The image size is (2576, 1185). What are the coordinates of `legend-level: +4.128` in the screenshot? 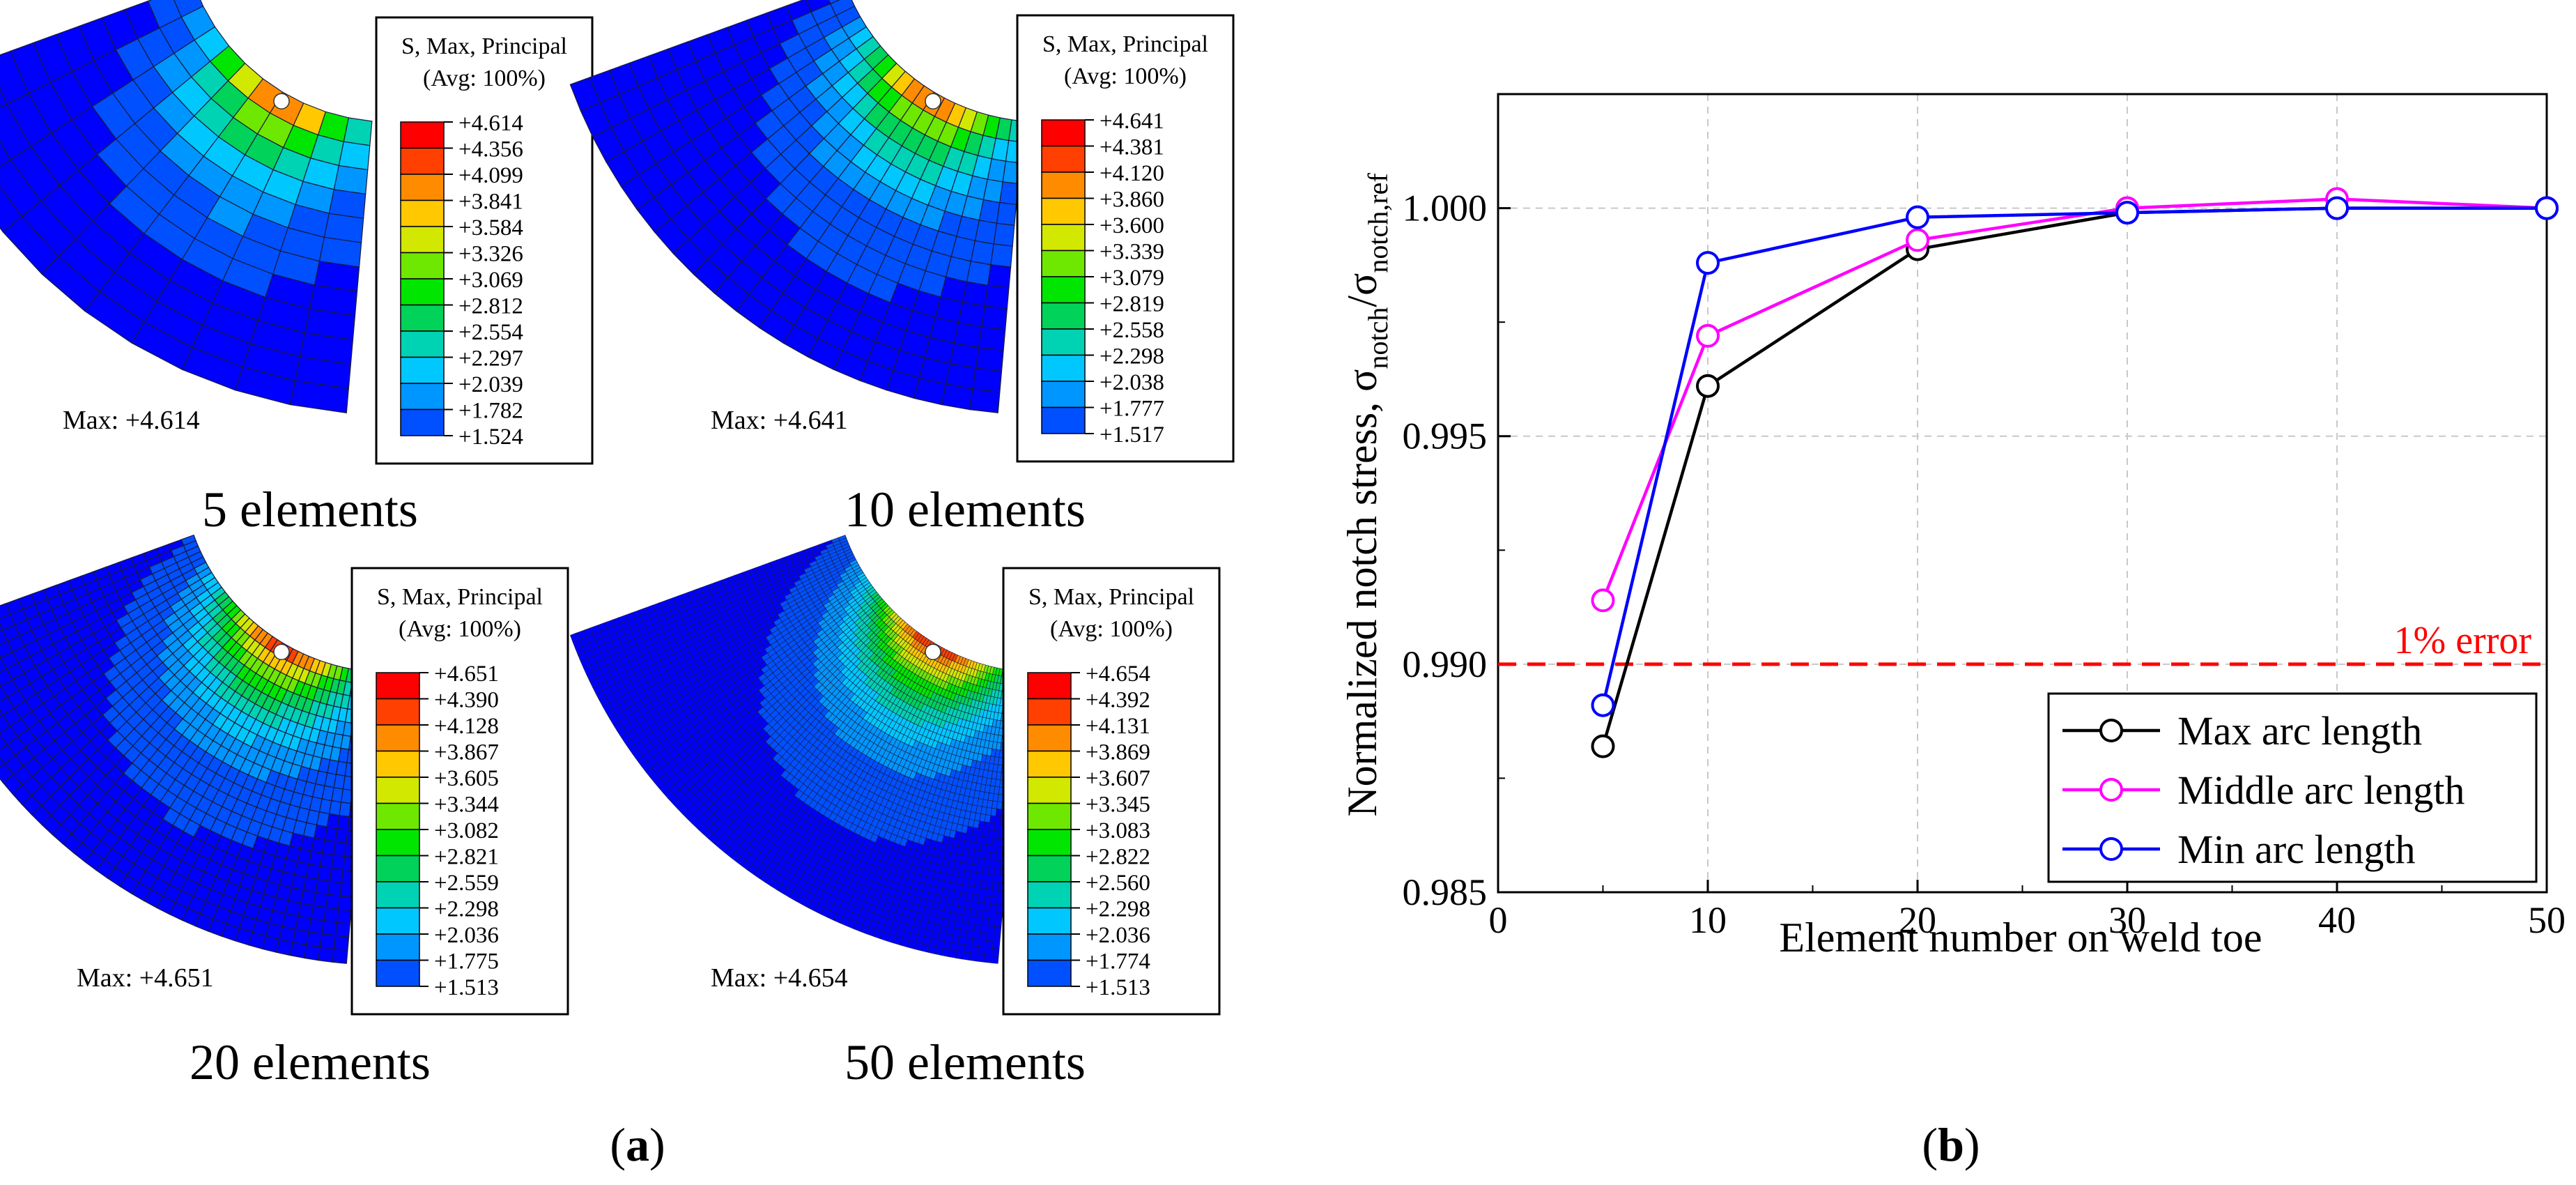 It's located at (467, 726).